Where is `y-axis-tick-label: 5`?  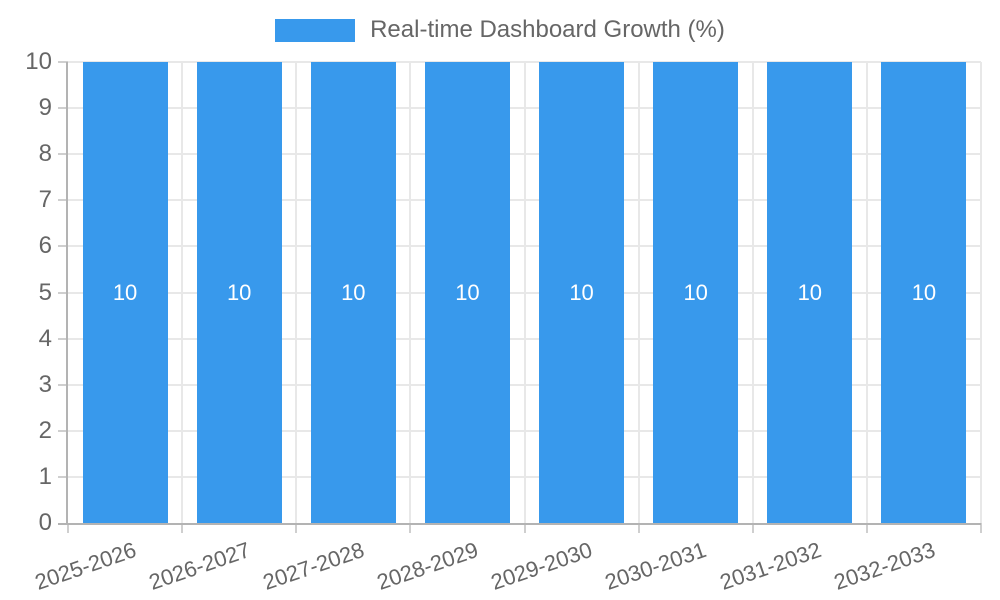
y-axis-tick-label: 5 is located at coordinates (45, 292).